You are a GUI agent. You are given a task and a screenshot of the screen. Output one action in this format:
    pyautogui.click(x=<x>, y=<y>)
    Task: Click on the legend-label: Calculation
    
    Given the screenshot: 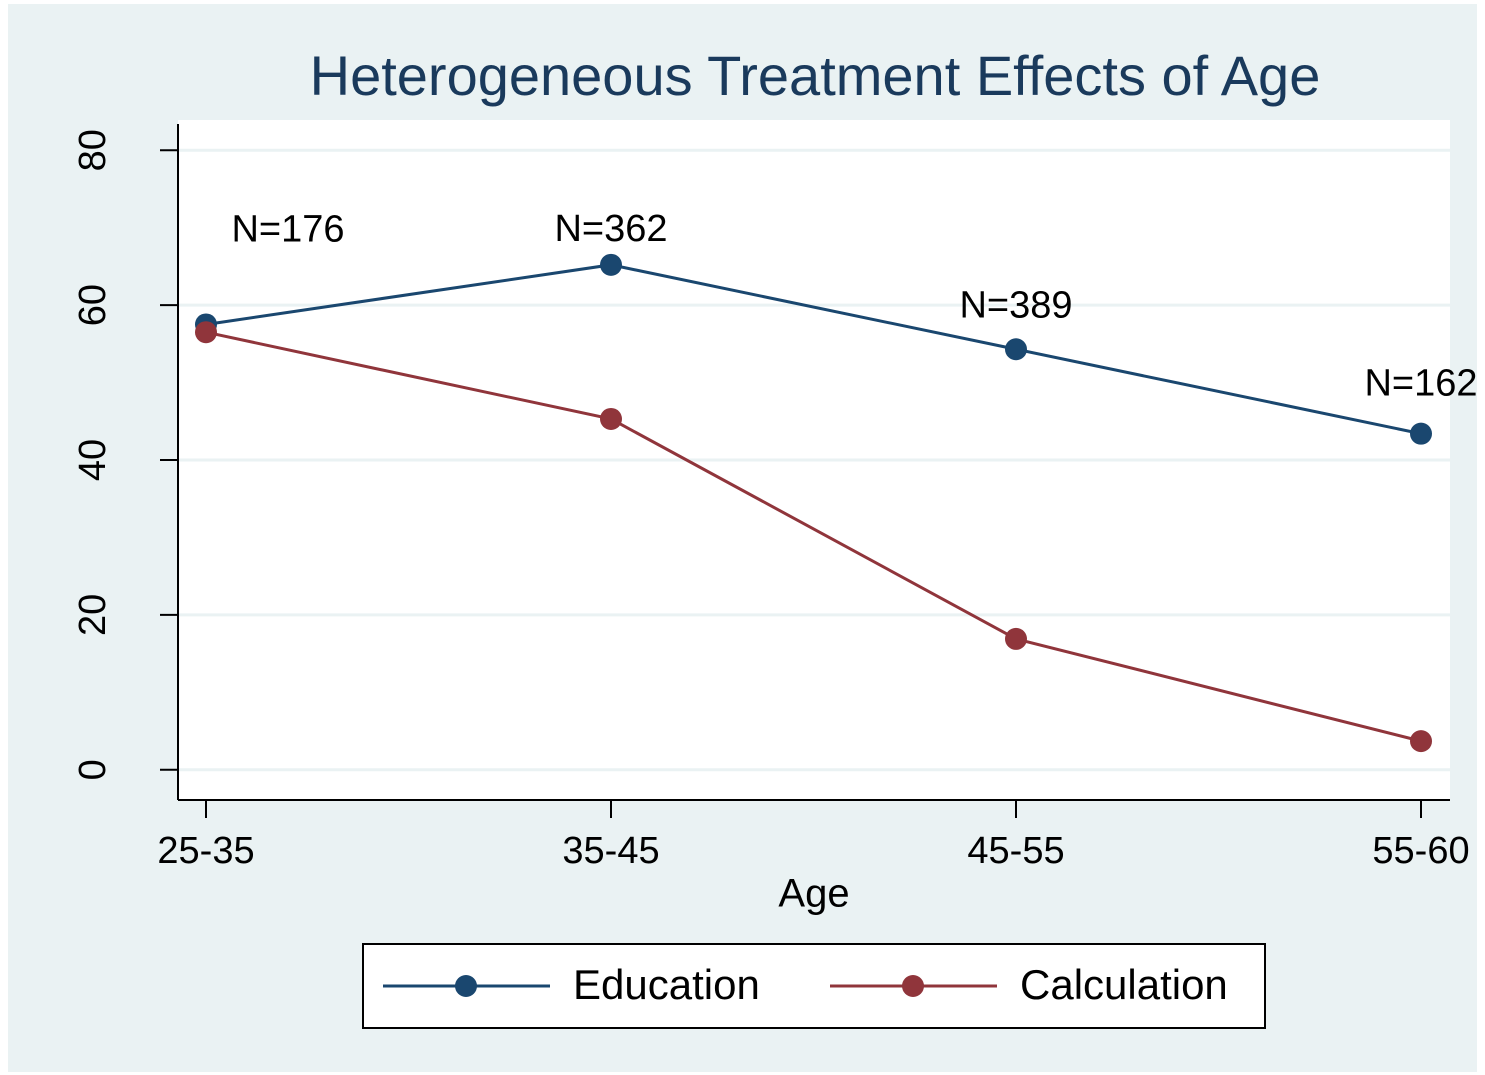 What is the action you would take?
    pyautogui.click(x=1124, y=984)
    